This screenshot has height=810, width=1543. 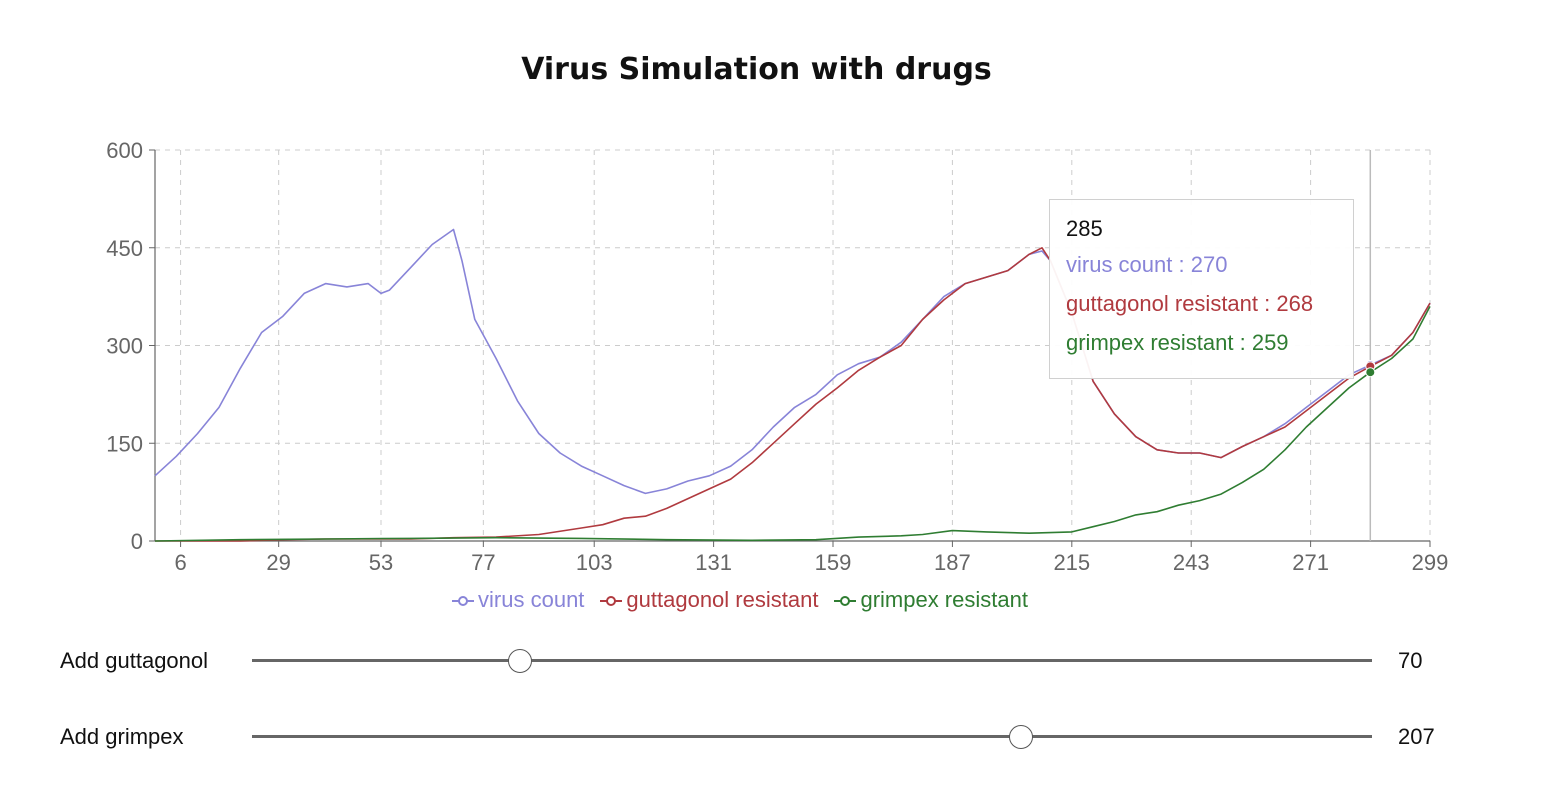 I want to click on legend-label: grimpex resistant, so click(x=944, y=599).